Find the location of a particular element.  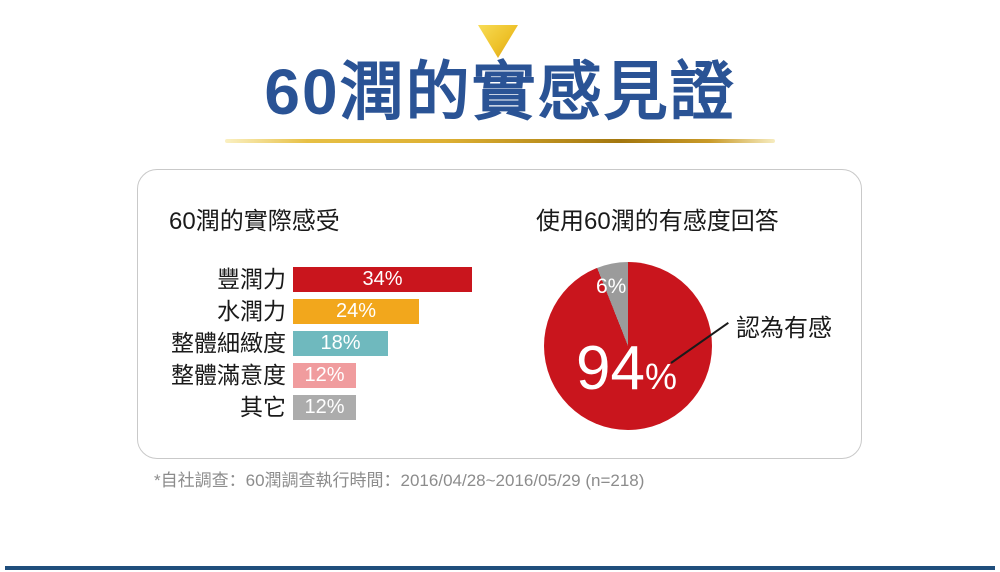

pie-chart: 6% 94% is located at coordinates (628, 346).